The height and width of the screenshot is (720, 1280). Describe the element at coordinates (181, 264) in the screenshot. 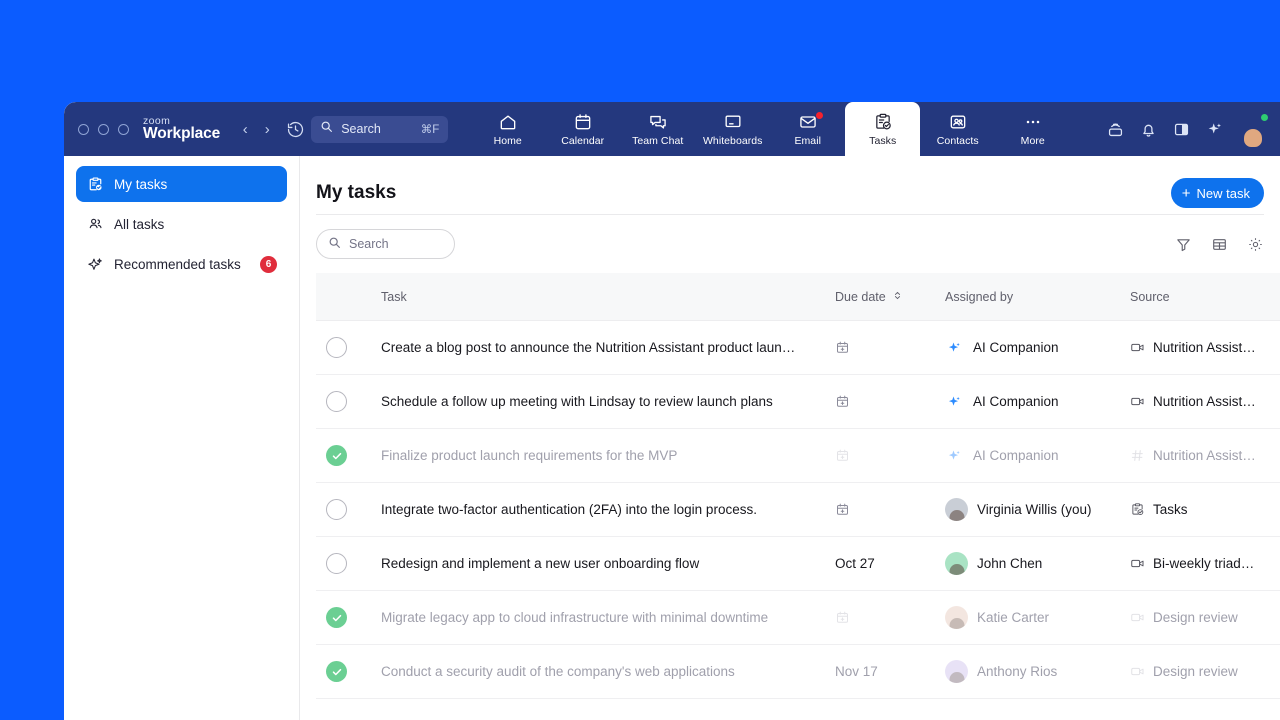

I see `sidebar-item-recommended-tasks: Recommended tasks 6` at that location.